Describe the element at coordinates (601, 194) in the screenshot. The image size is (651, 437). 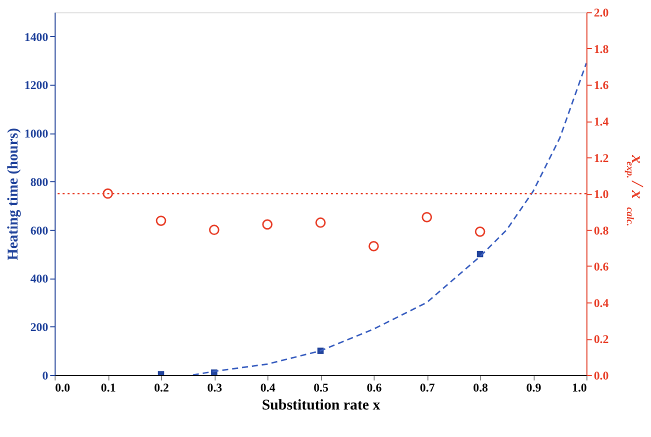
I see `y2-tick-label: 1.0` at that location.